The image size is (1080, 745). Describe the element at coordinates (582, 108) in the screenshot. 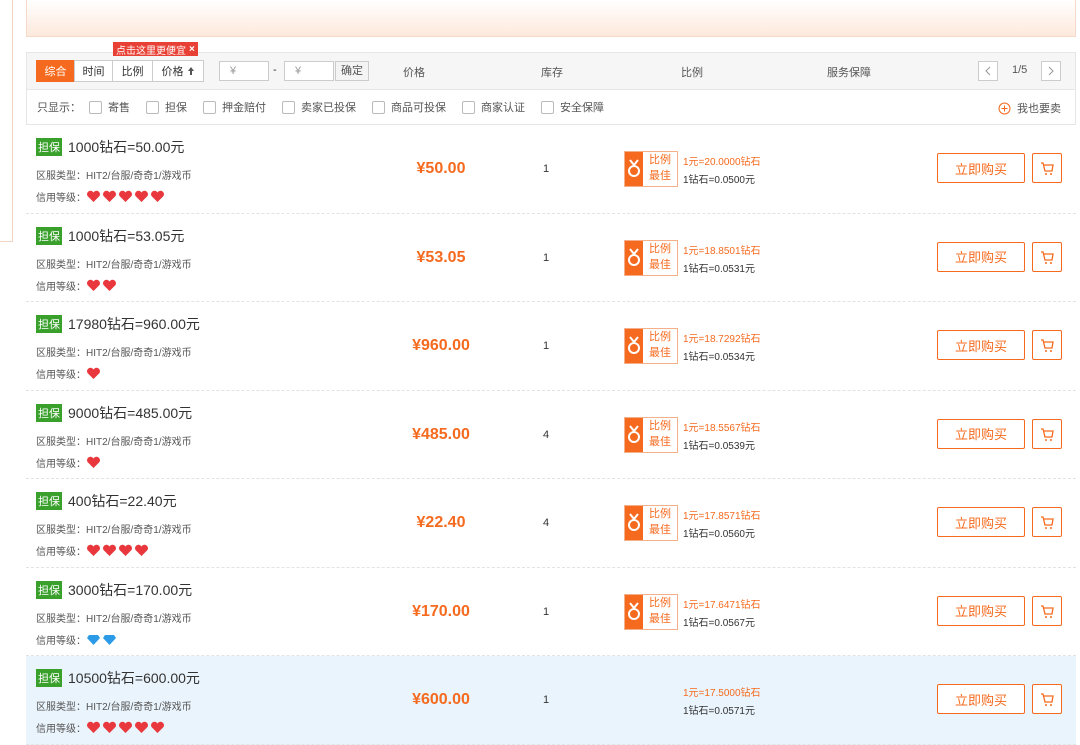

I see `option-text: 安全保障` at that location.